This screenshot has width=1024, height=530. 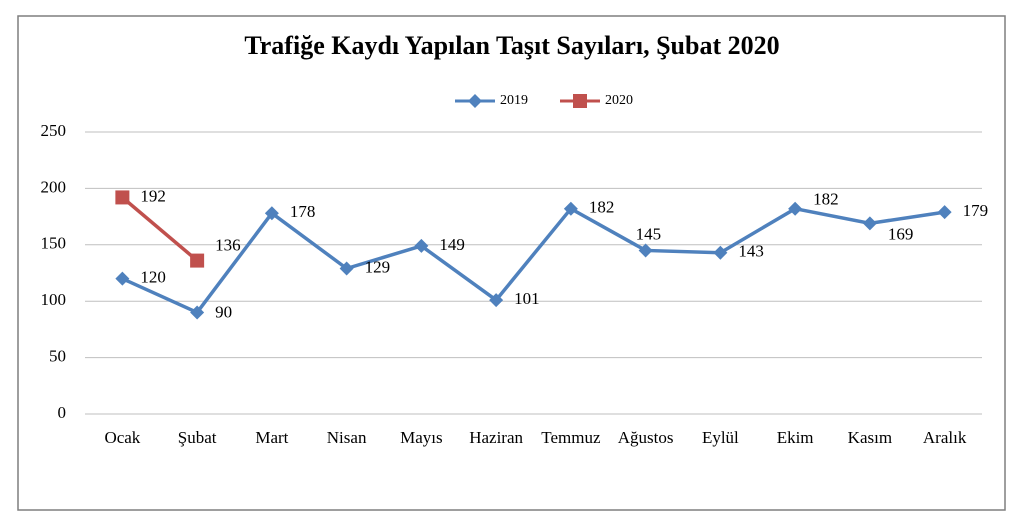 What do you see at coordinates (228, 244) in the screenshot?
I see `data-label: 136` at bounding box center [228, 244].